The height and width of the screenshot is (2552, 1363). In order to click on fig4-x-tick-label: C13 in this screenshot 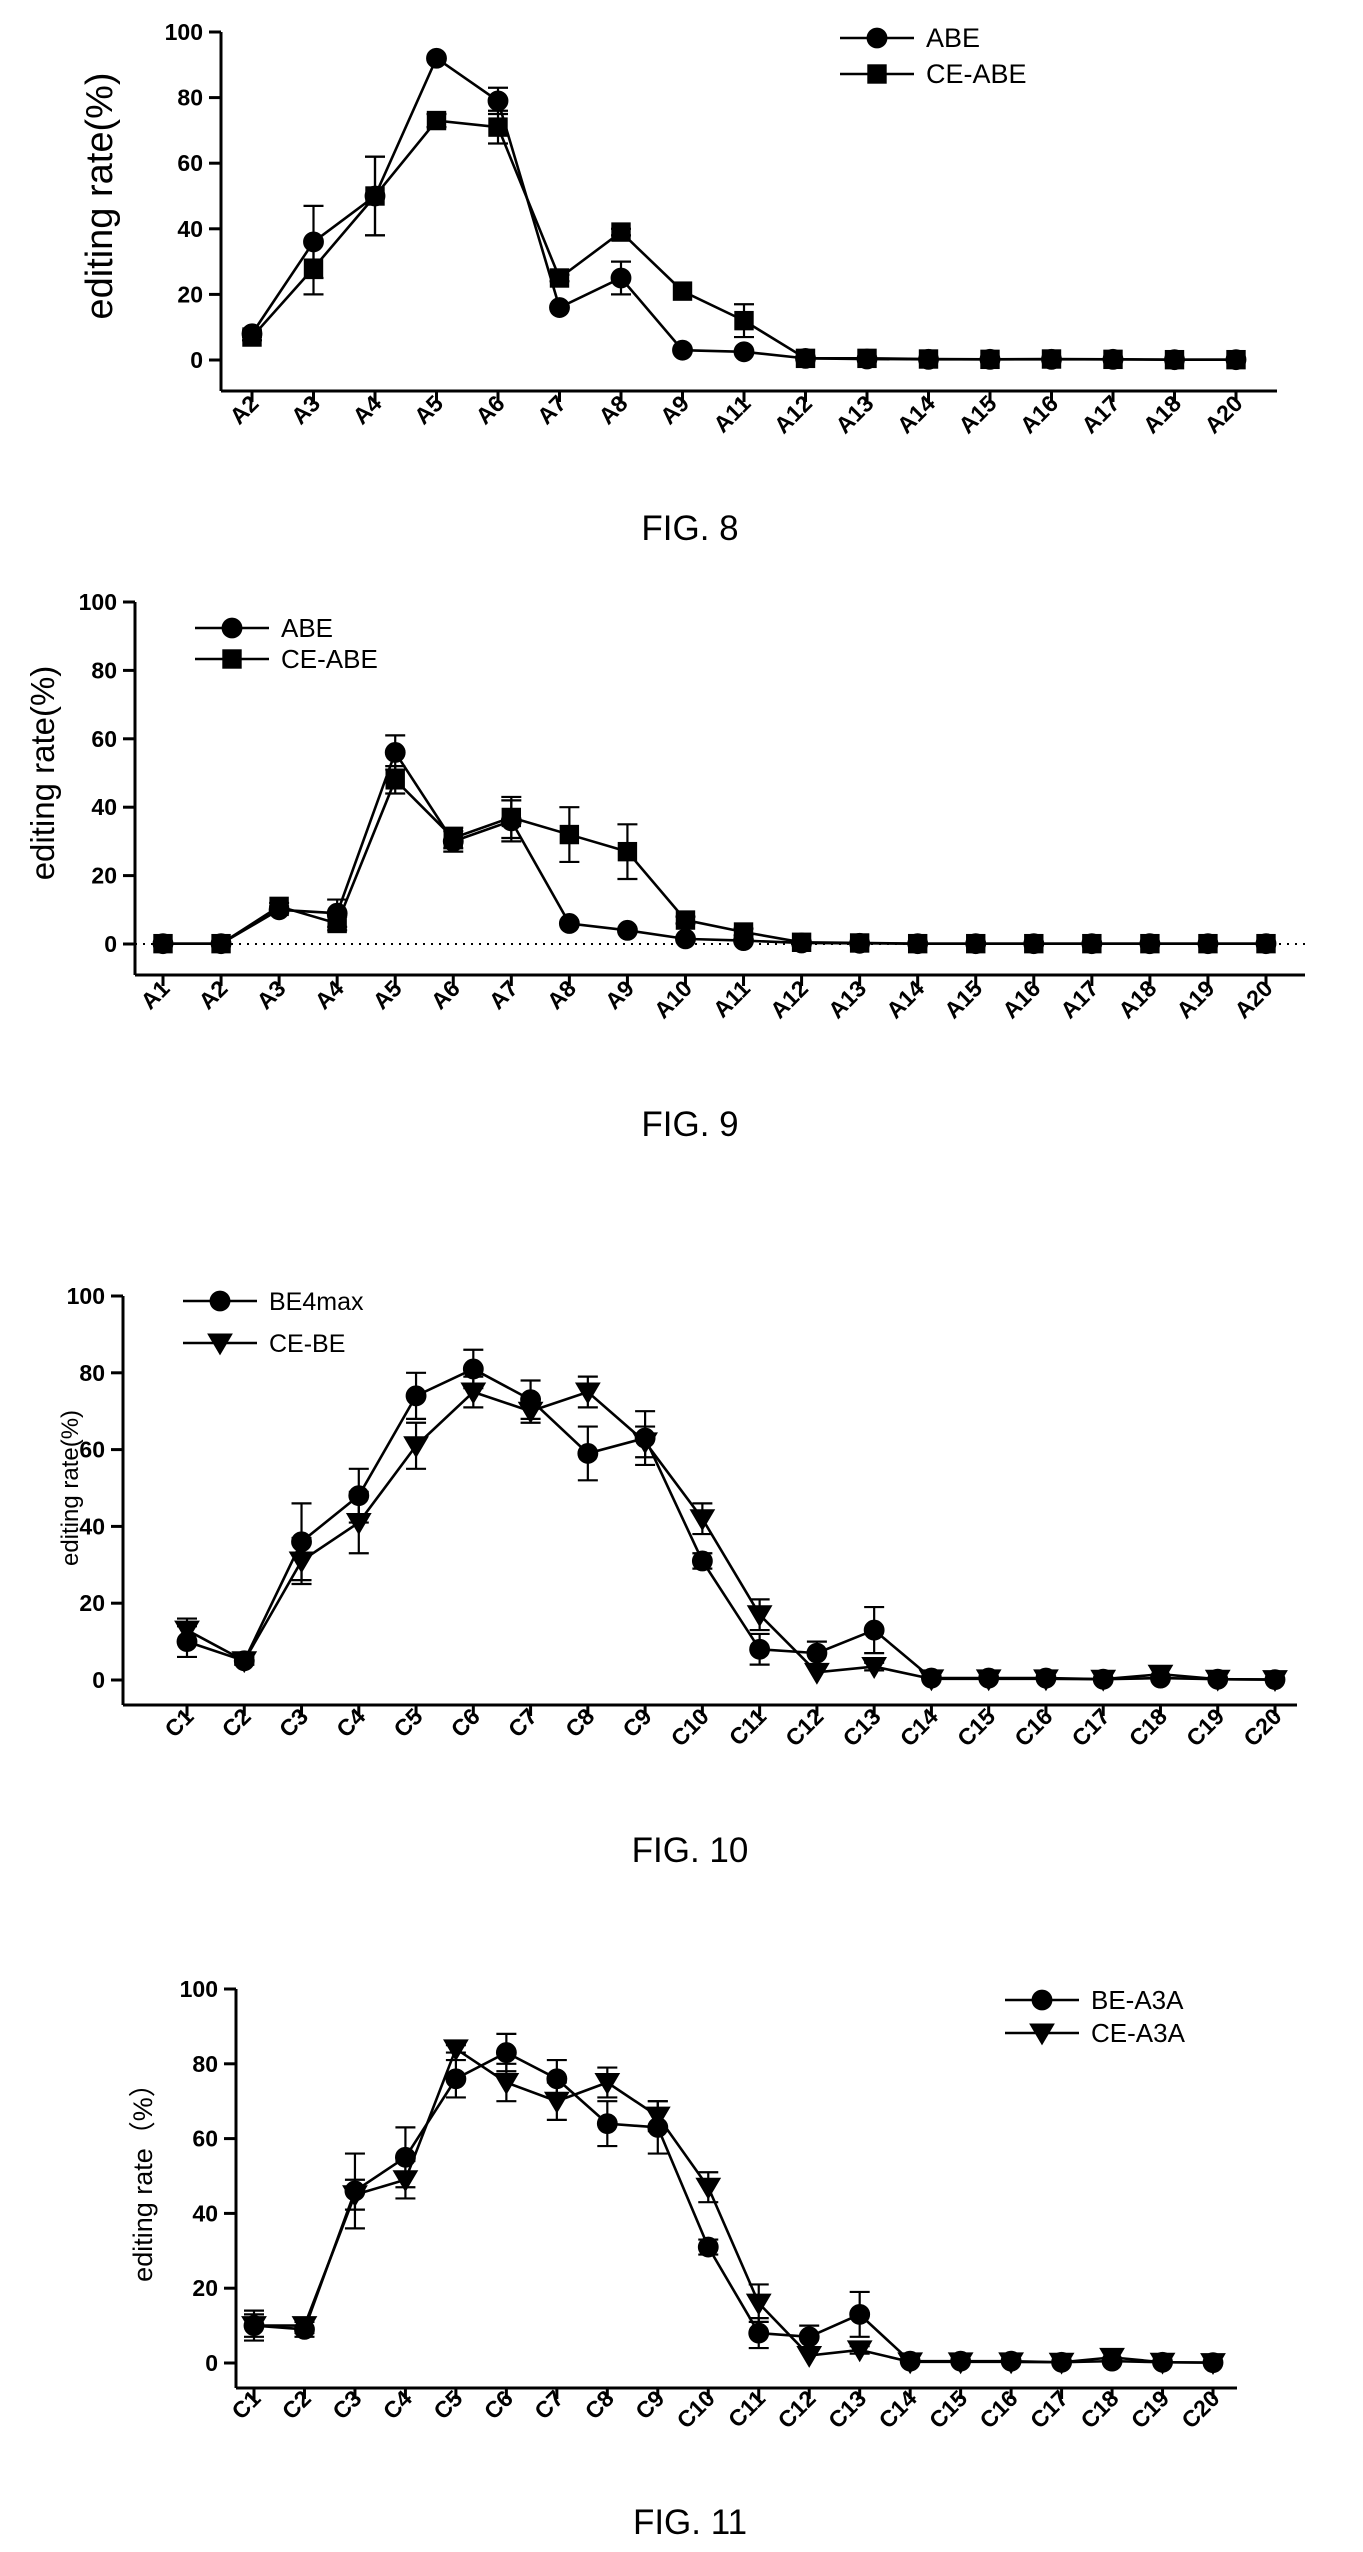, I will do `click(847, 2409)`.